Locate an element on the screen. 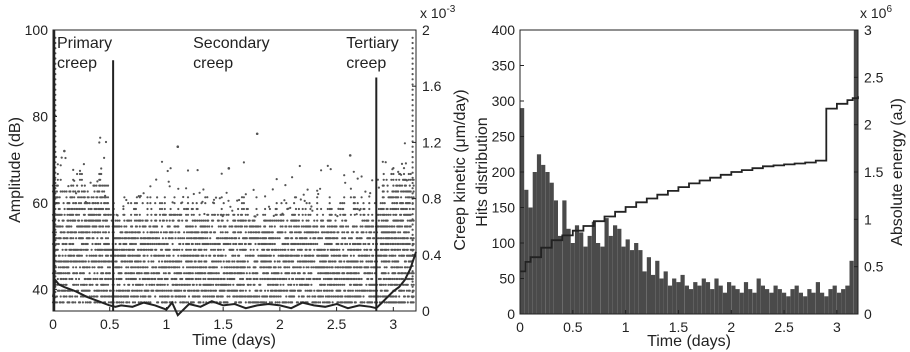 The width and height of the screenshot is (910, 352). left-y2-ticks: 00.40.81.21.62 is located at coordinates (427, 170).